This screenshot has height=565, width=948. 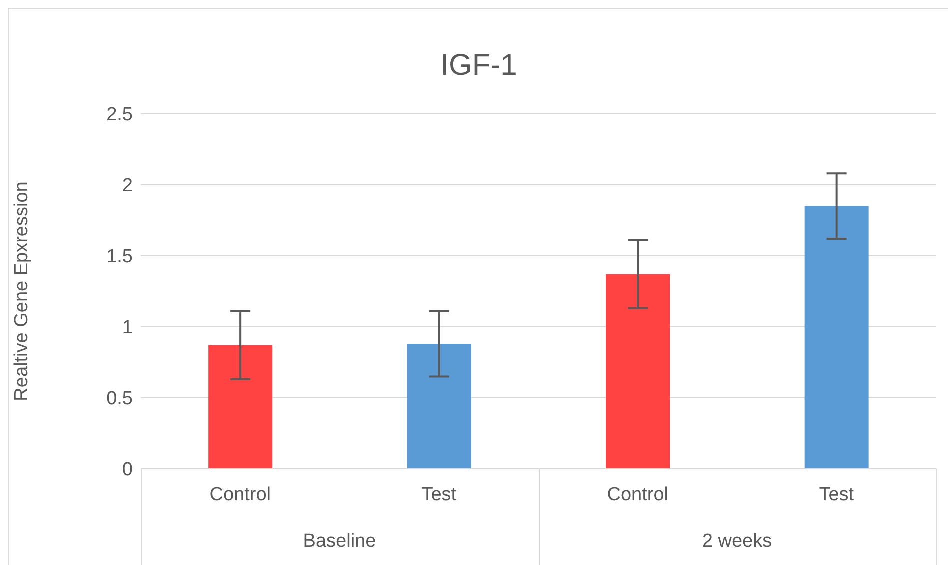 What do you see at coordinates (119, 257) in the screenshot?
I see `y-tick-label: 1.5` at bounding box center [119, 257].